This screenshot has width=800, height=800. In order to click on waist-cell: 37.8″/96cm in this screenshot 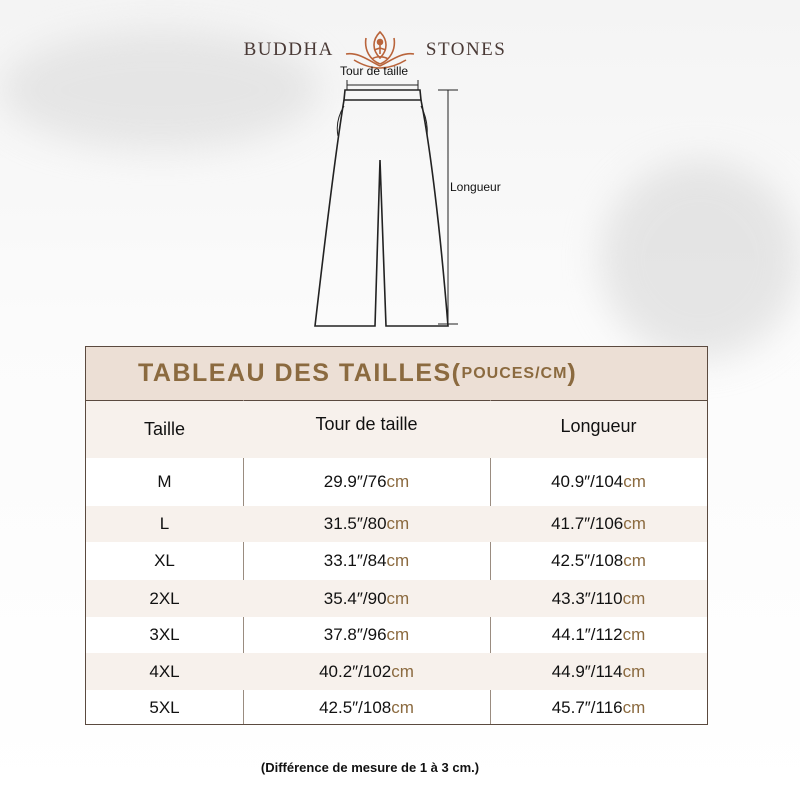, I will do `click(366, 635)`.